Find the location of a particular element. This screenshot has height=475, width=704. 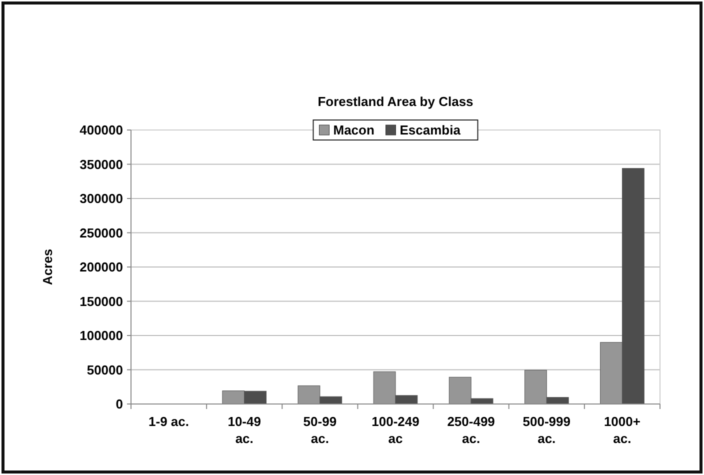

legend-label: Escambia is located at coordinates (431, 130).